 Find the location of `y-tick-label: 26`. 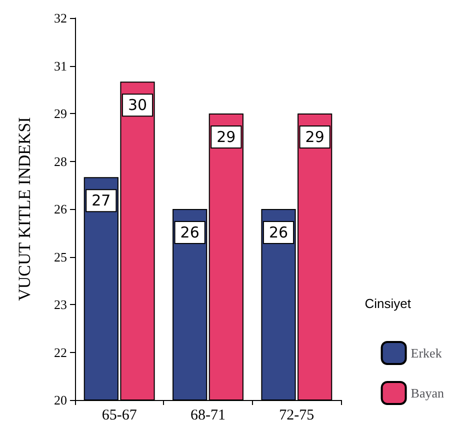

y-tick-label: 26 is located at coordinates (61, 209).